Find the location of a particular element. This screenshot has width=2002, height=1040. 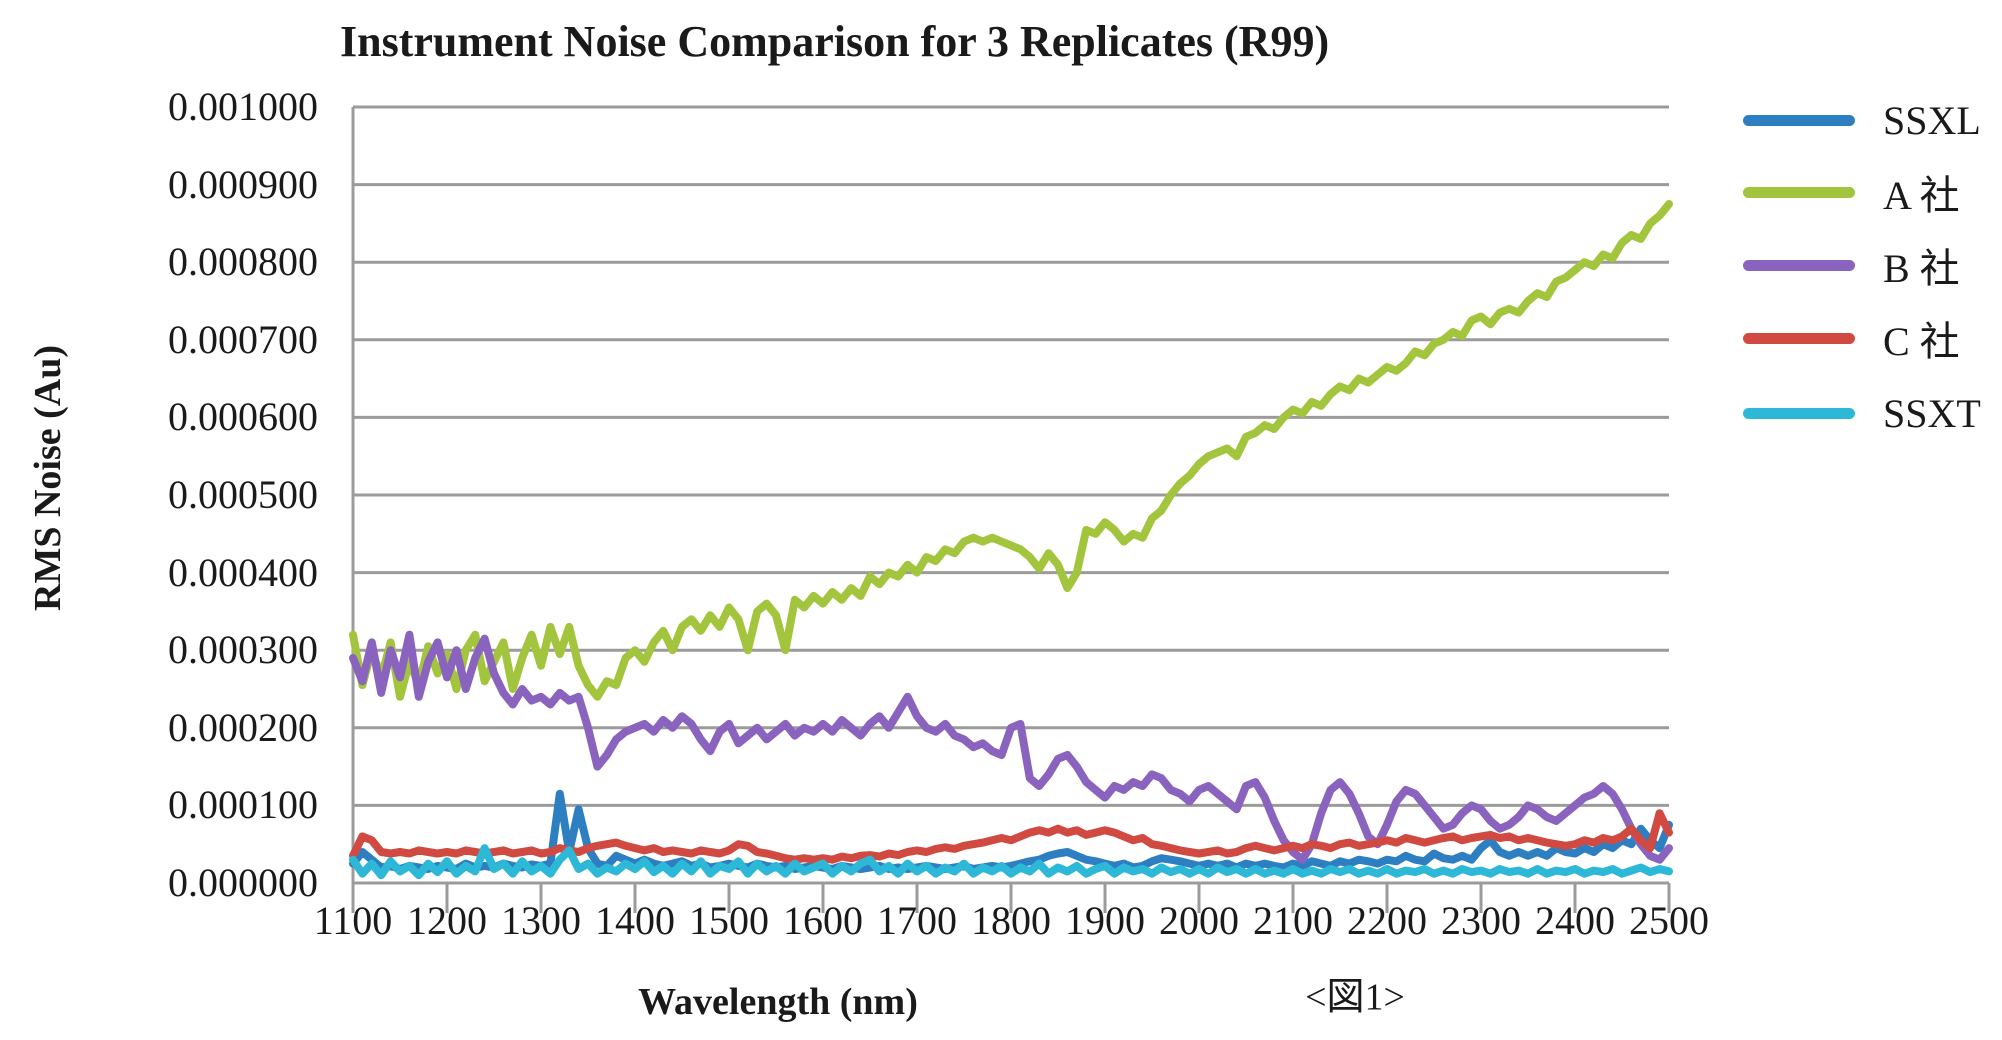

legend-label: C 社 is located at coordinates (1921, 341).